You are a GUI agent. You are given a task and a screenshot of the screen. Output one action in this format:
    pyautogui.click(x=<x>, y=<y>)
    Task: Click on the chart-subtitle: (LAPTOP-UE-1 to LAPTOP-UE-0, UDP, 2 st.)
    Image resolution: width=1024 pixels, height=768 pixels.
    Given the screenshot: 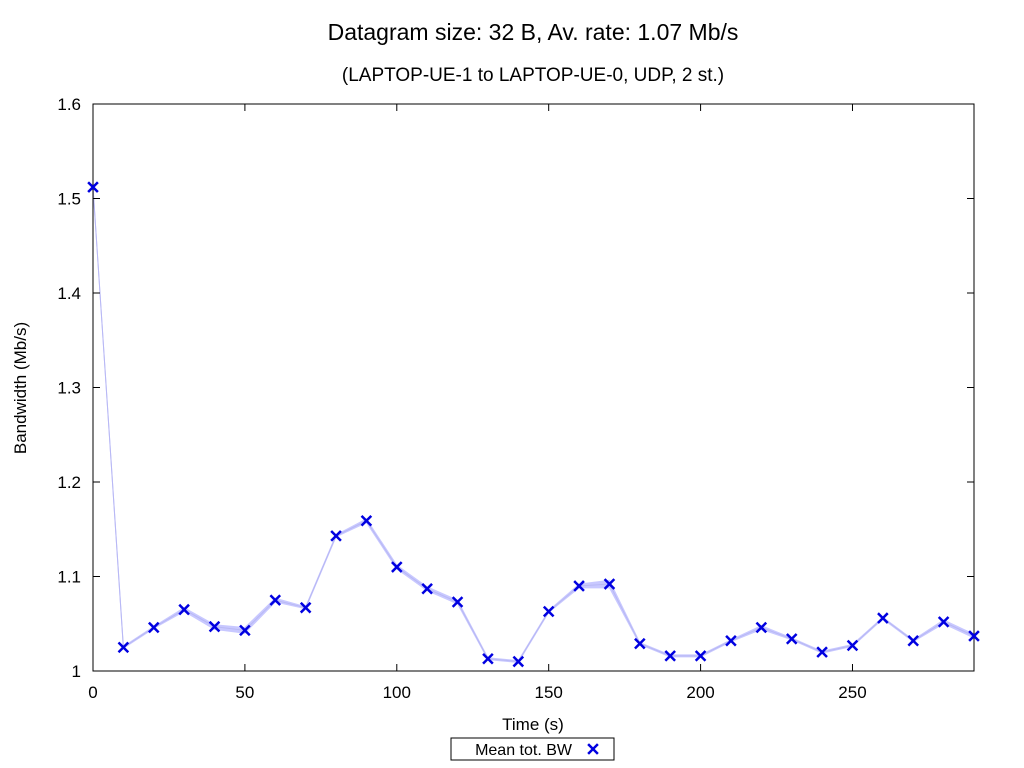 What is the action you would take?
    pyautogui.click(x=533, y=75)
    